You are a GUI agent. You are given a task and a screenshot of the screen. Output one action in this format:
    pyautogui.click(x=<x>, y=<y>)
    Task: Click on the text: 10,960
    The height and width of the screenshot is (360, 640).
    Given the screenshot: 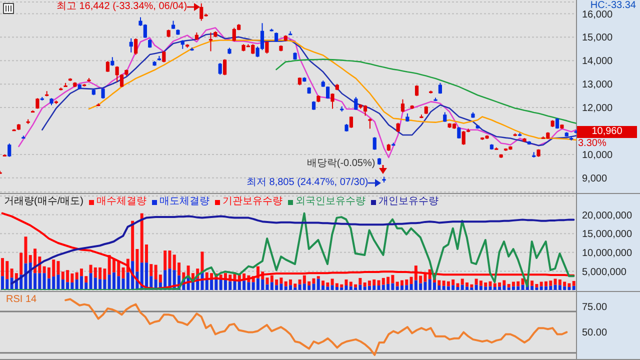 What is the action you would take?
    pyautogui.click(x=607, y=132)
    